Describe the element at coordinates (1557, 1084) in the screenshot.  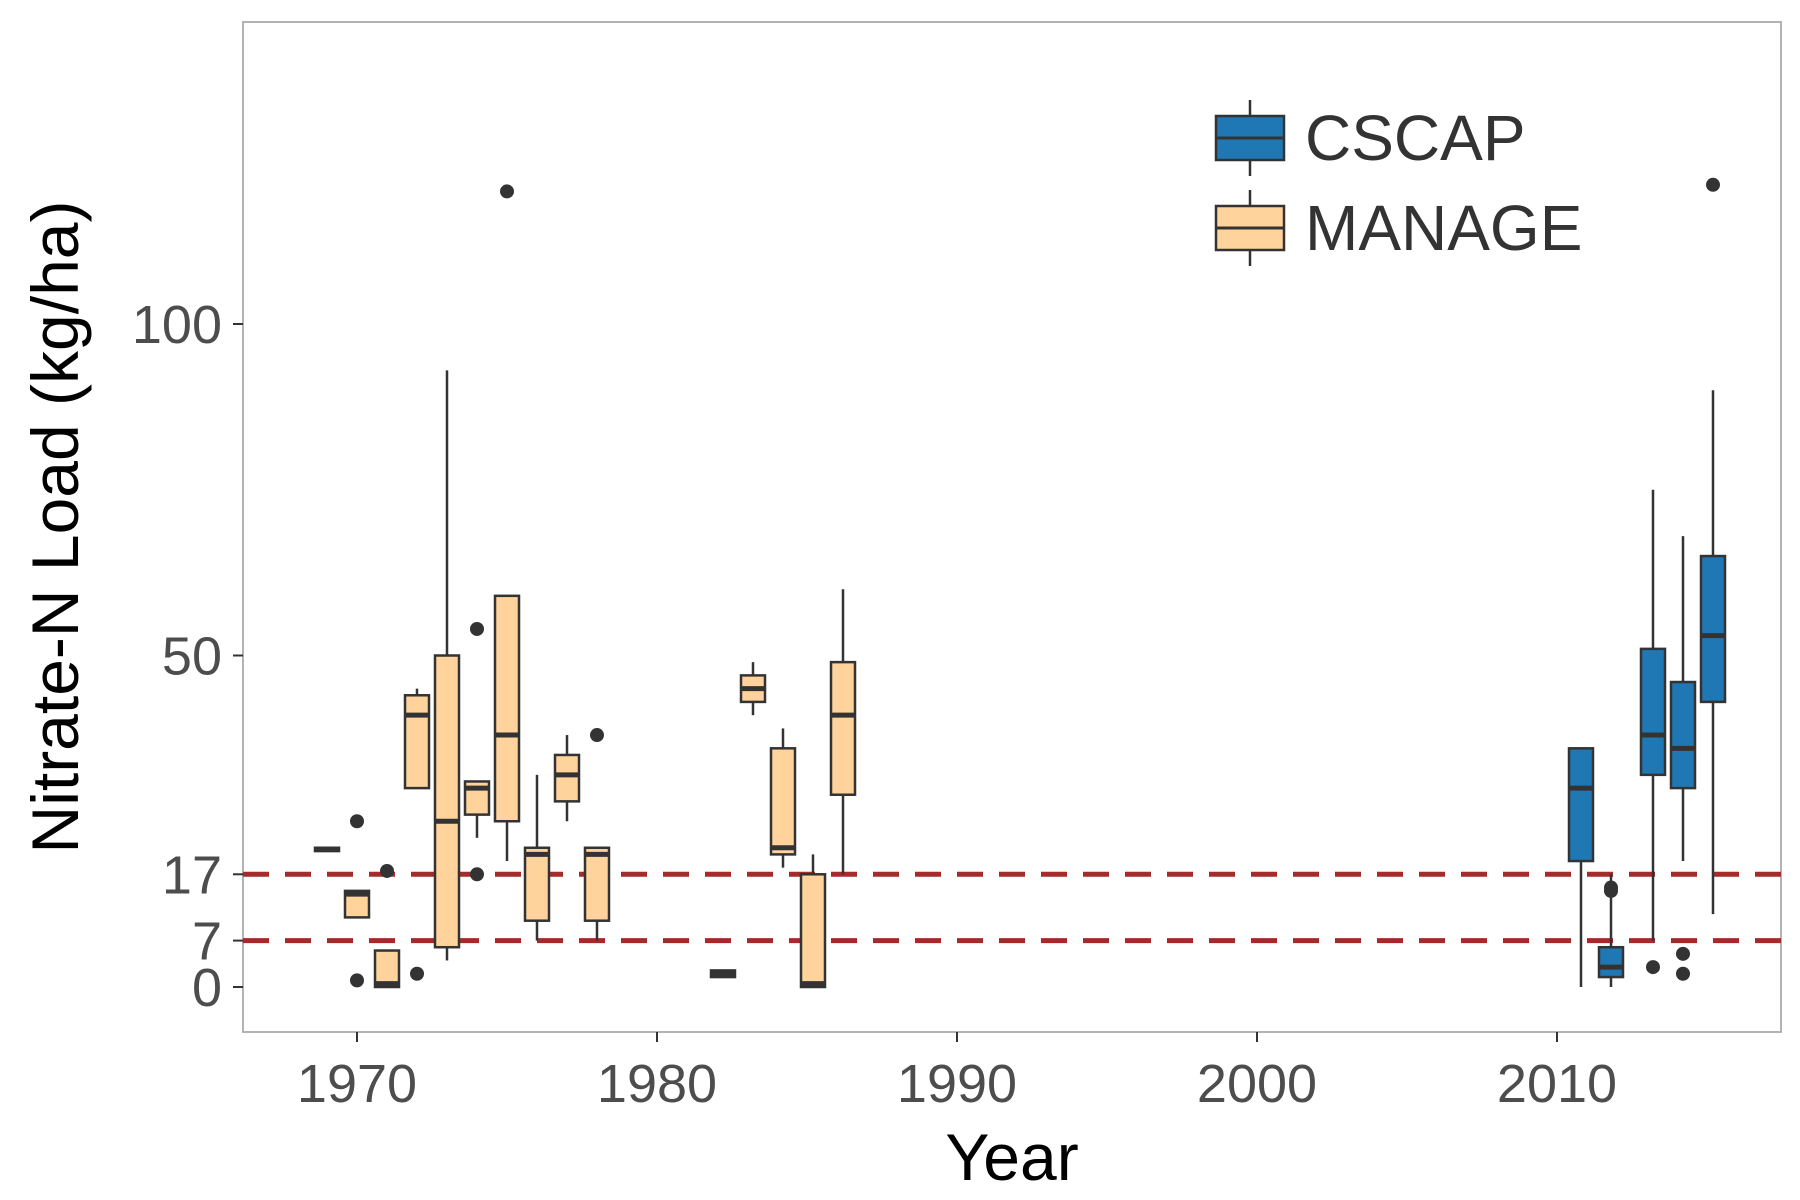
I see `x-tick-label: 2010` at that location.